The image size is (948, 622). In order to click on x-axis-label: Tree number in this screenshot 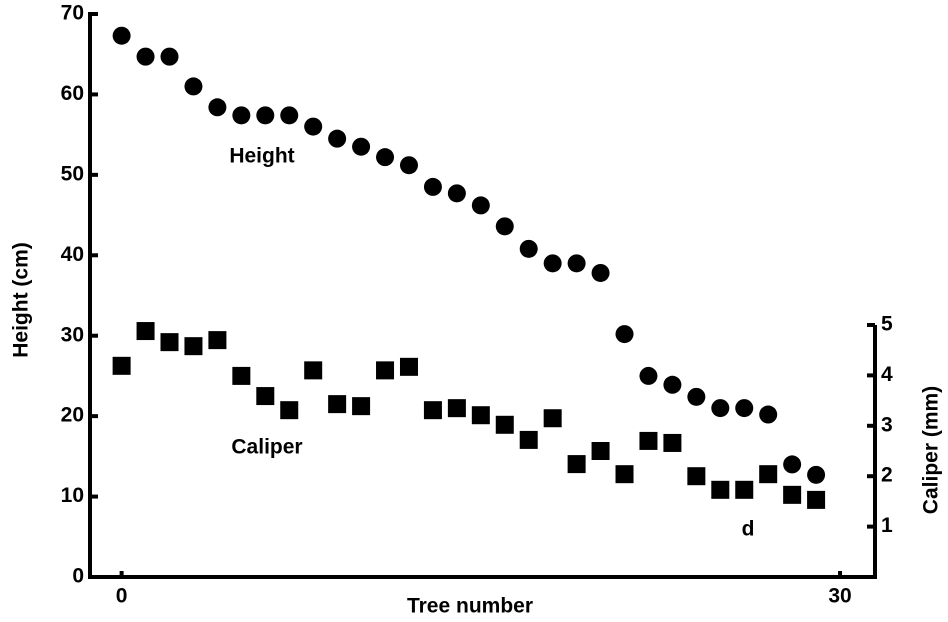, I will do `click(470, 606)`.